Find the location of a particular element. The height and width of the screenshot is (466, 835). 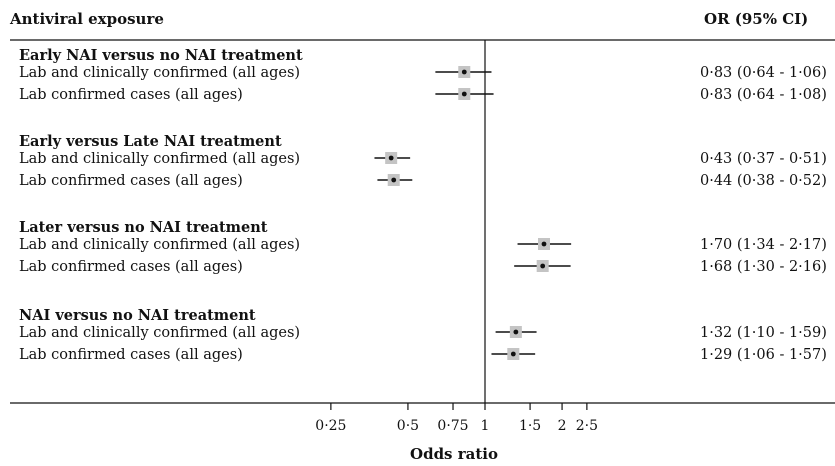

x-axis-ticks: 0·25 0·5 0·75 1 1·5 2 2·5 is located at coordinates (456, 418).